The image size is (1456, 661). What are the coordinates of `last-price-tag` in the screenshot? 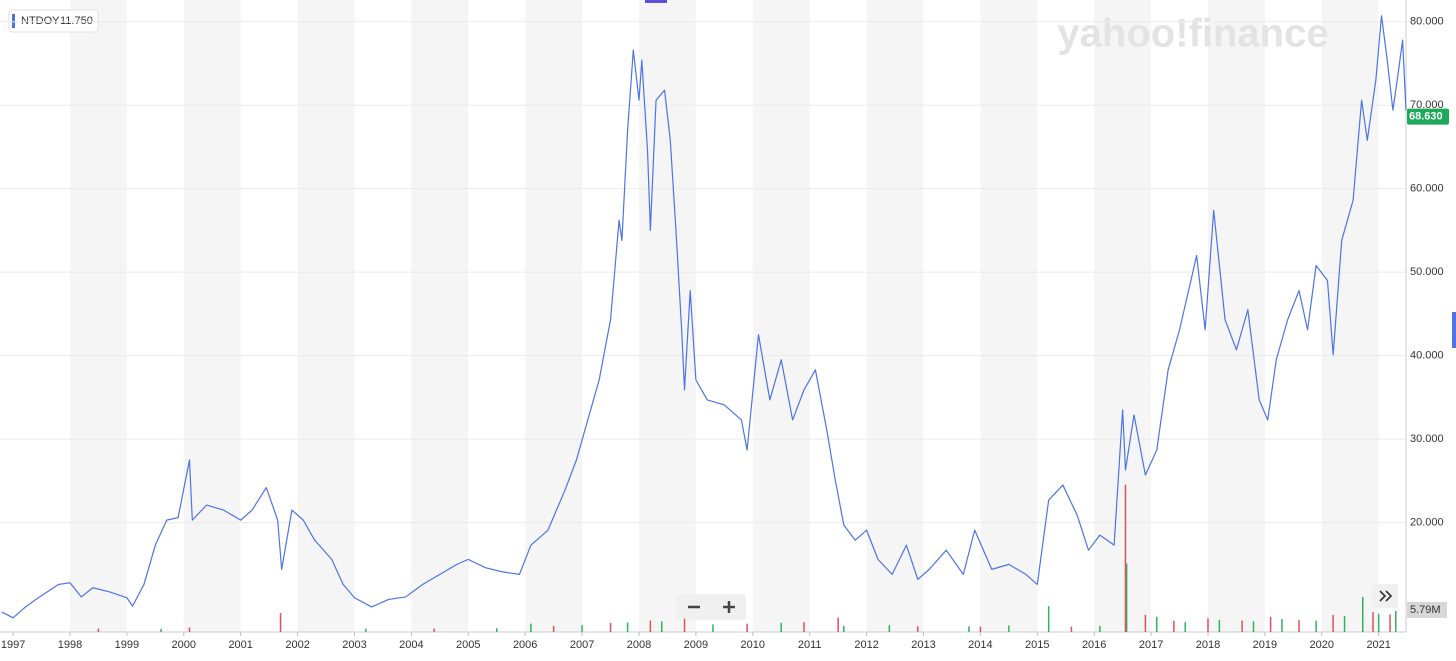 It's located at (1428, 116).